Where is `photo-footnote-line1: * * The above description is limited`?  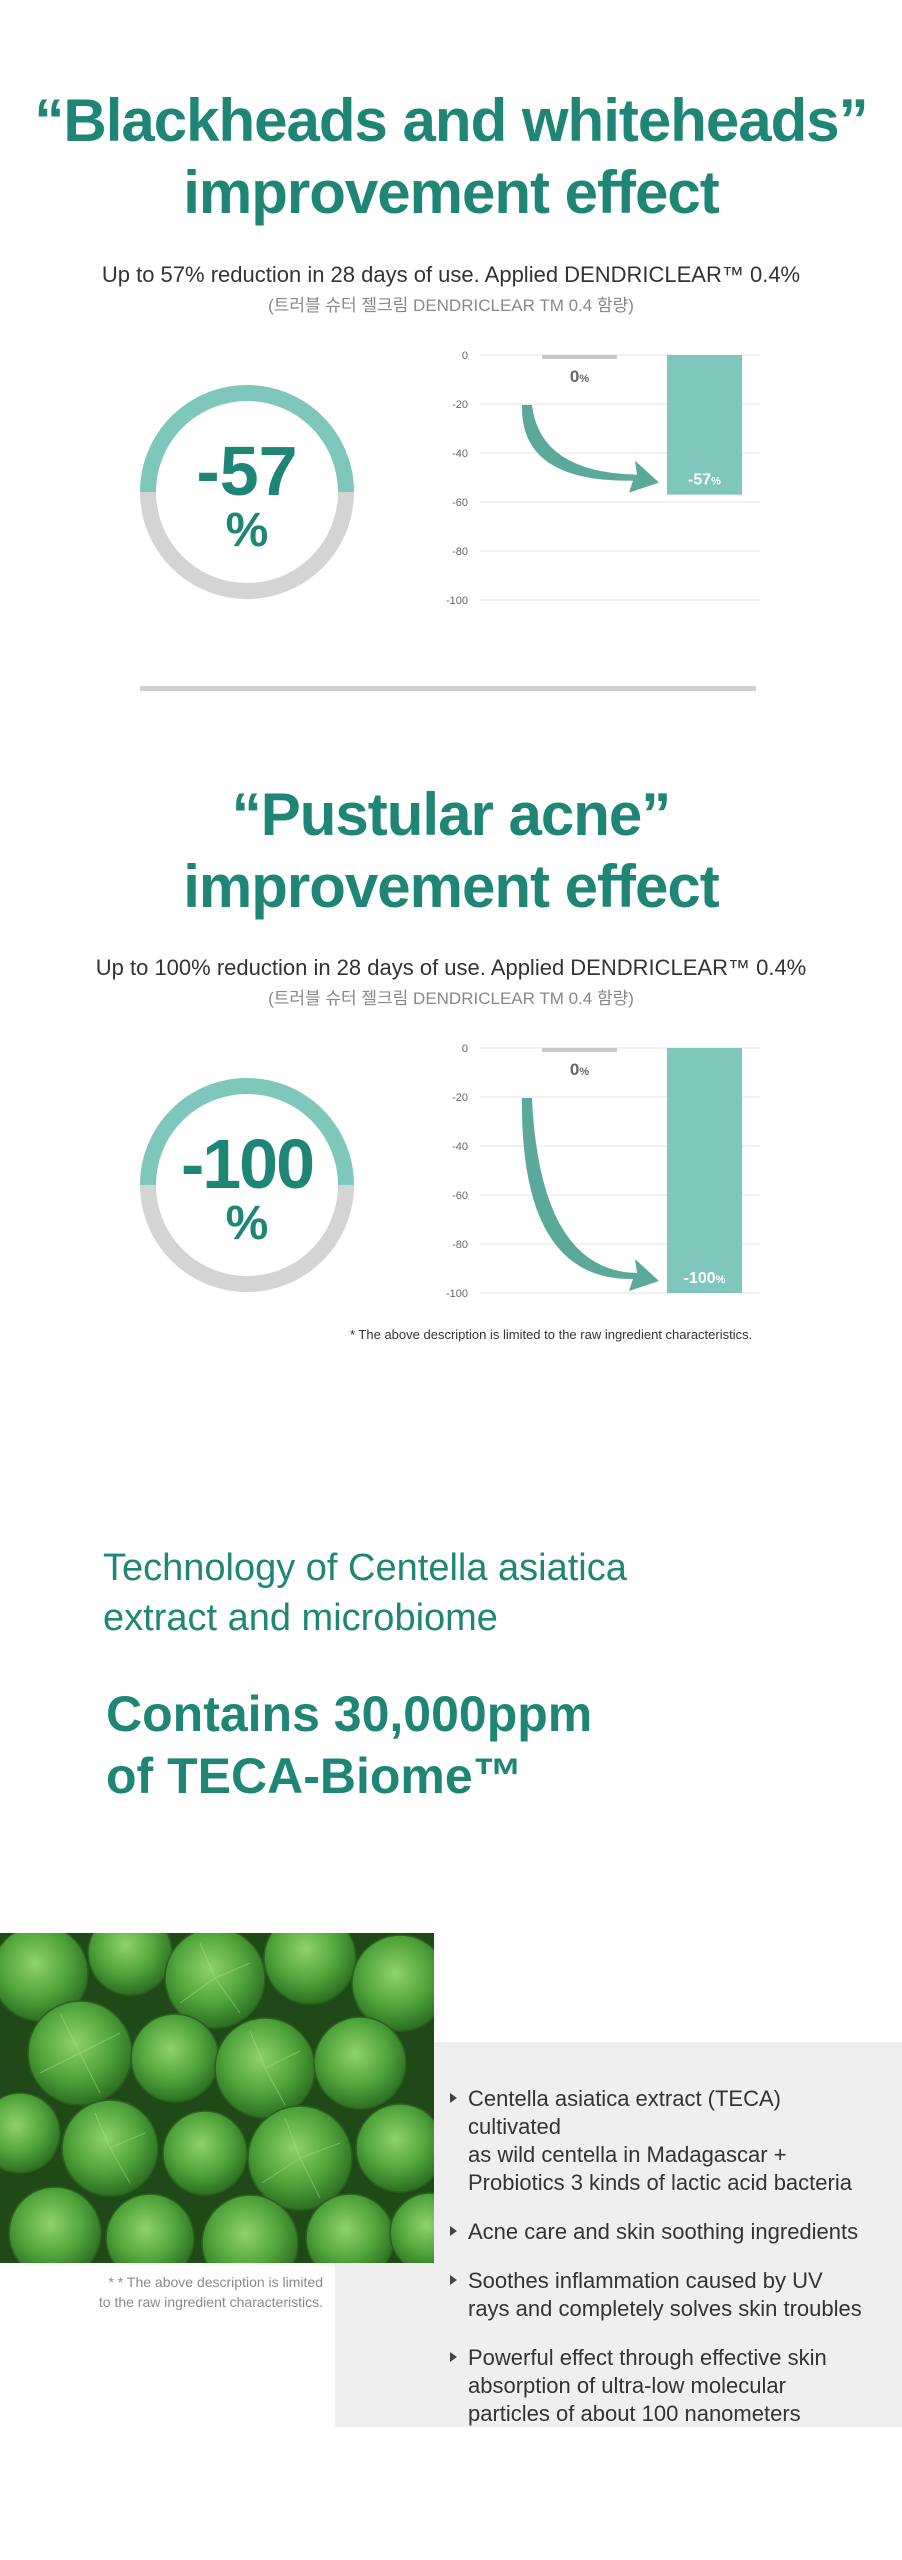
photo-footnote-line1: * * The above description is limited is located at coordinates (215, 2282).